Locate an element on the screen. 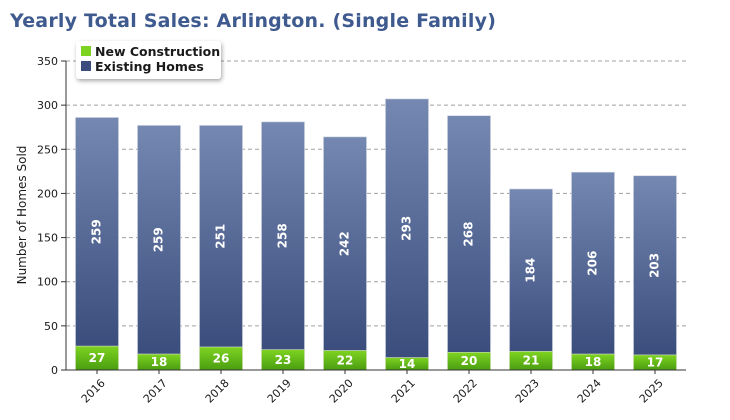 This screenshot has width=730, height=420. data-label-new-construction-2017: 18 is located at coordinates (159, 362).